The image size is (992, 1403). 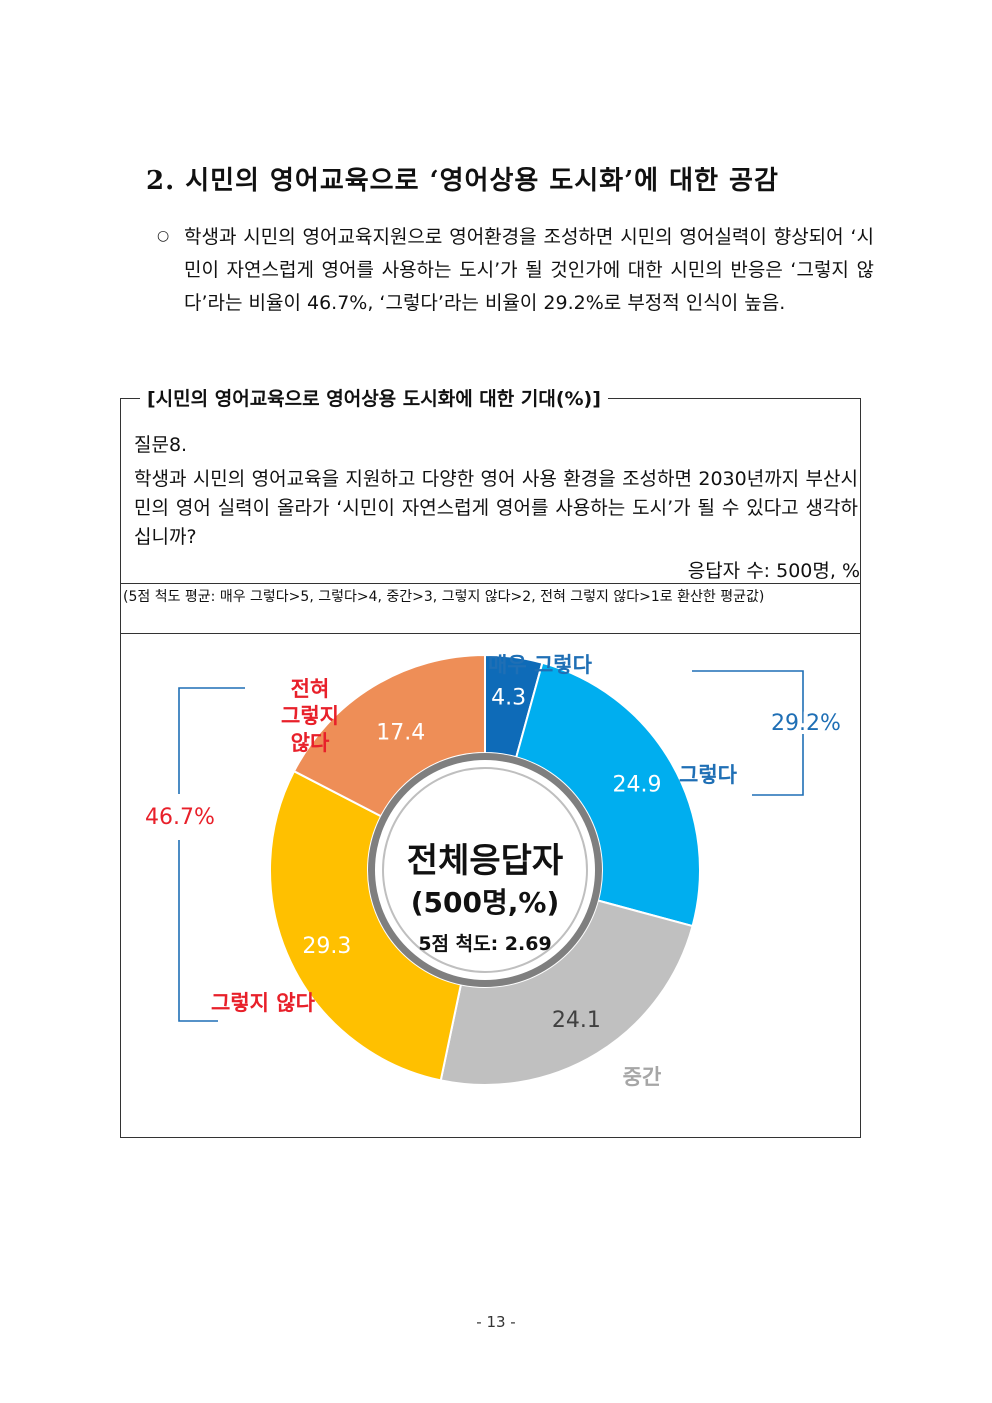 What do you see at coordinates (806, 723) in the screenshot?
I see `positive-group-label: 29.2%` at bounding box center [806, 723].